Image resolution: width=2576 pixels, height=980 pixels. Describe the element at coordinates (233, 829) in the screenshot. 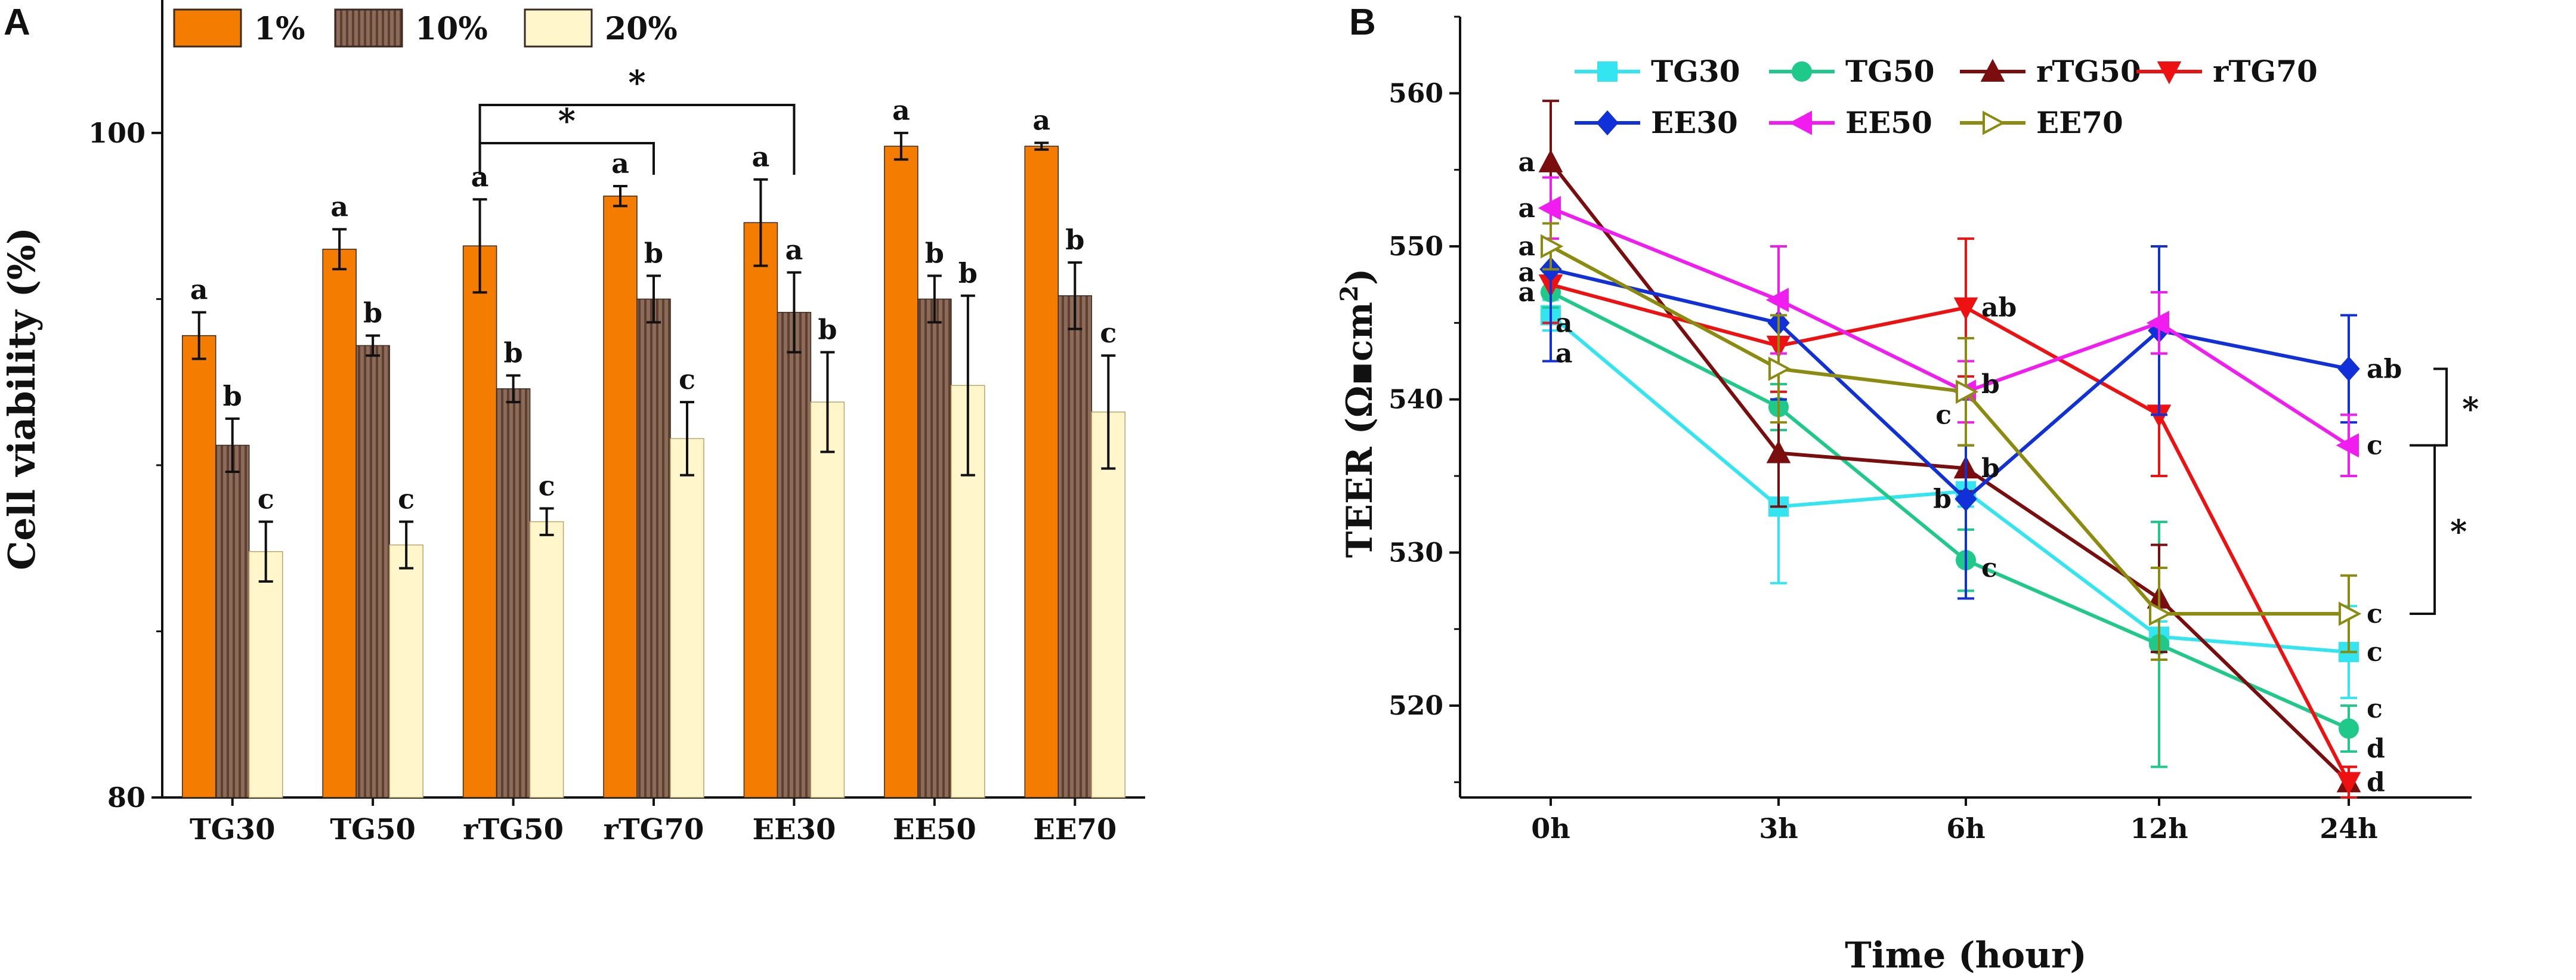

I see `x-tick-label: TG30` at that location.